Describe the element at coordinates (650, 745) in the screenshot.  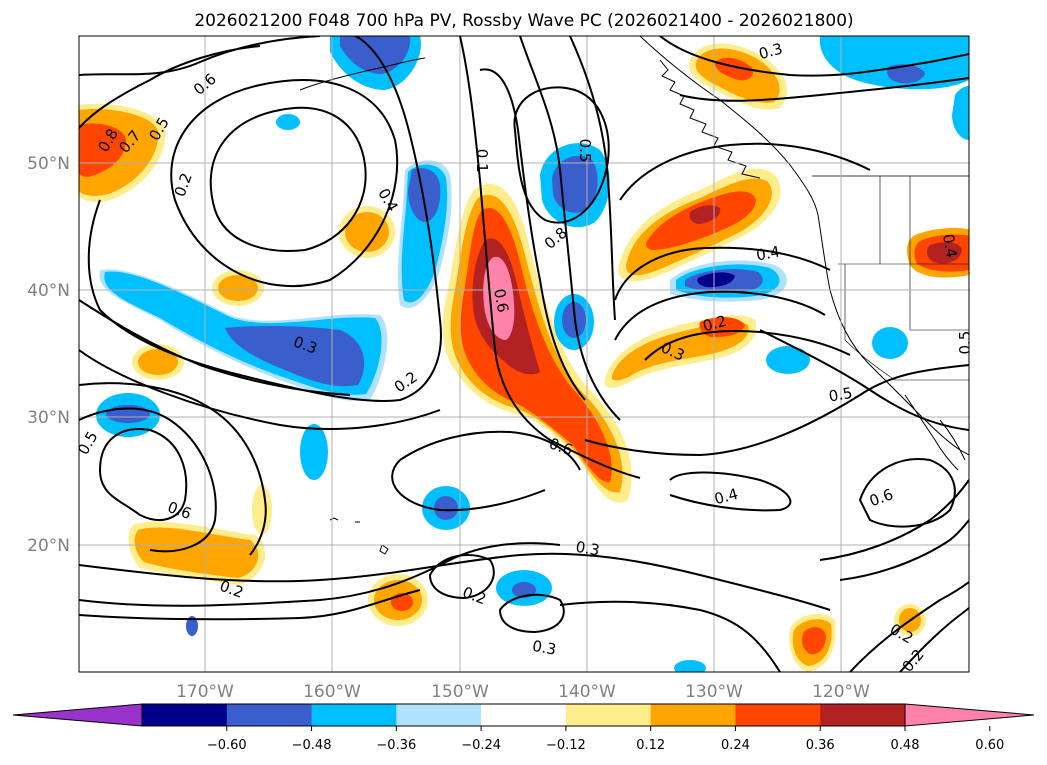
I see `colorbar-tick-label: 0.12` at that location.